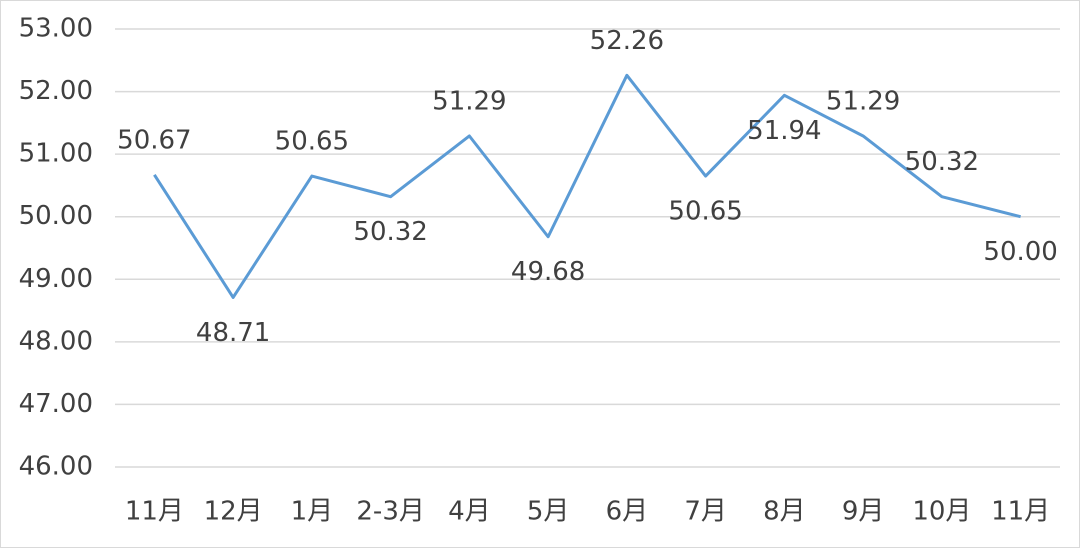 Image resolution: width=1080 pixels, height=548 pixels. What do you see at coordinates (312, 512) in the screenshot?
I see `x-tick-label: 1月` at bounding box center [312, 512].